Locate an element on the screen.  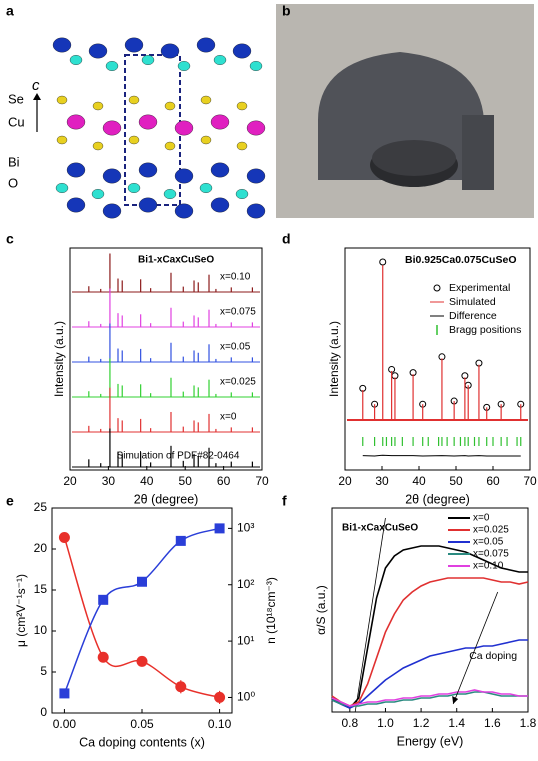
chart-title: Bi0.925Ca0.075CuSeO is located at coordinates (460, 260).